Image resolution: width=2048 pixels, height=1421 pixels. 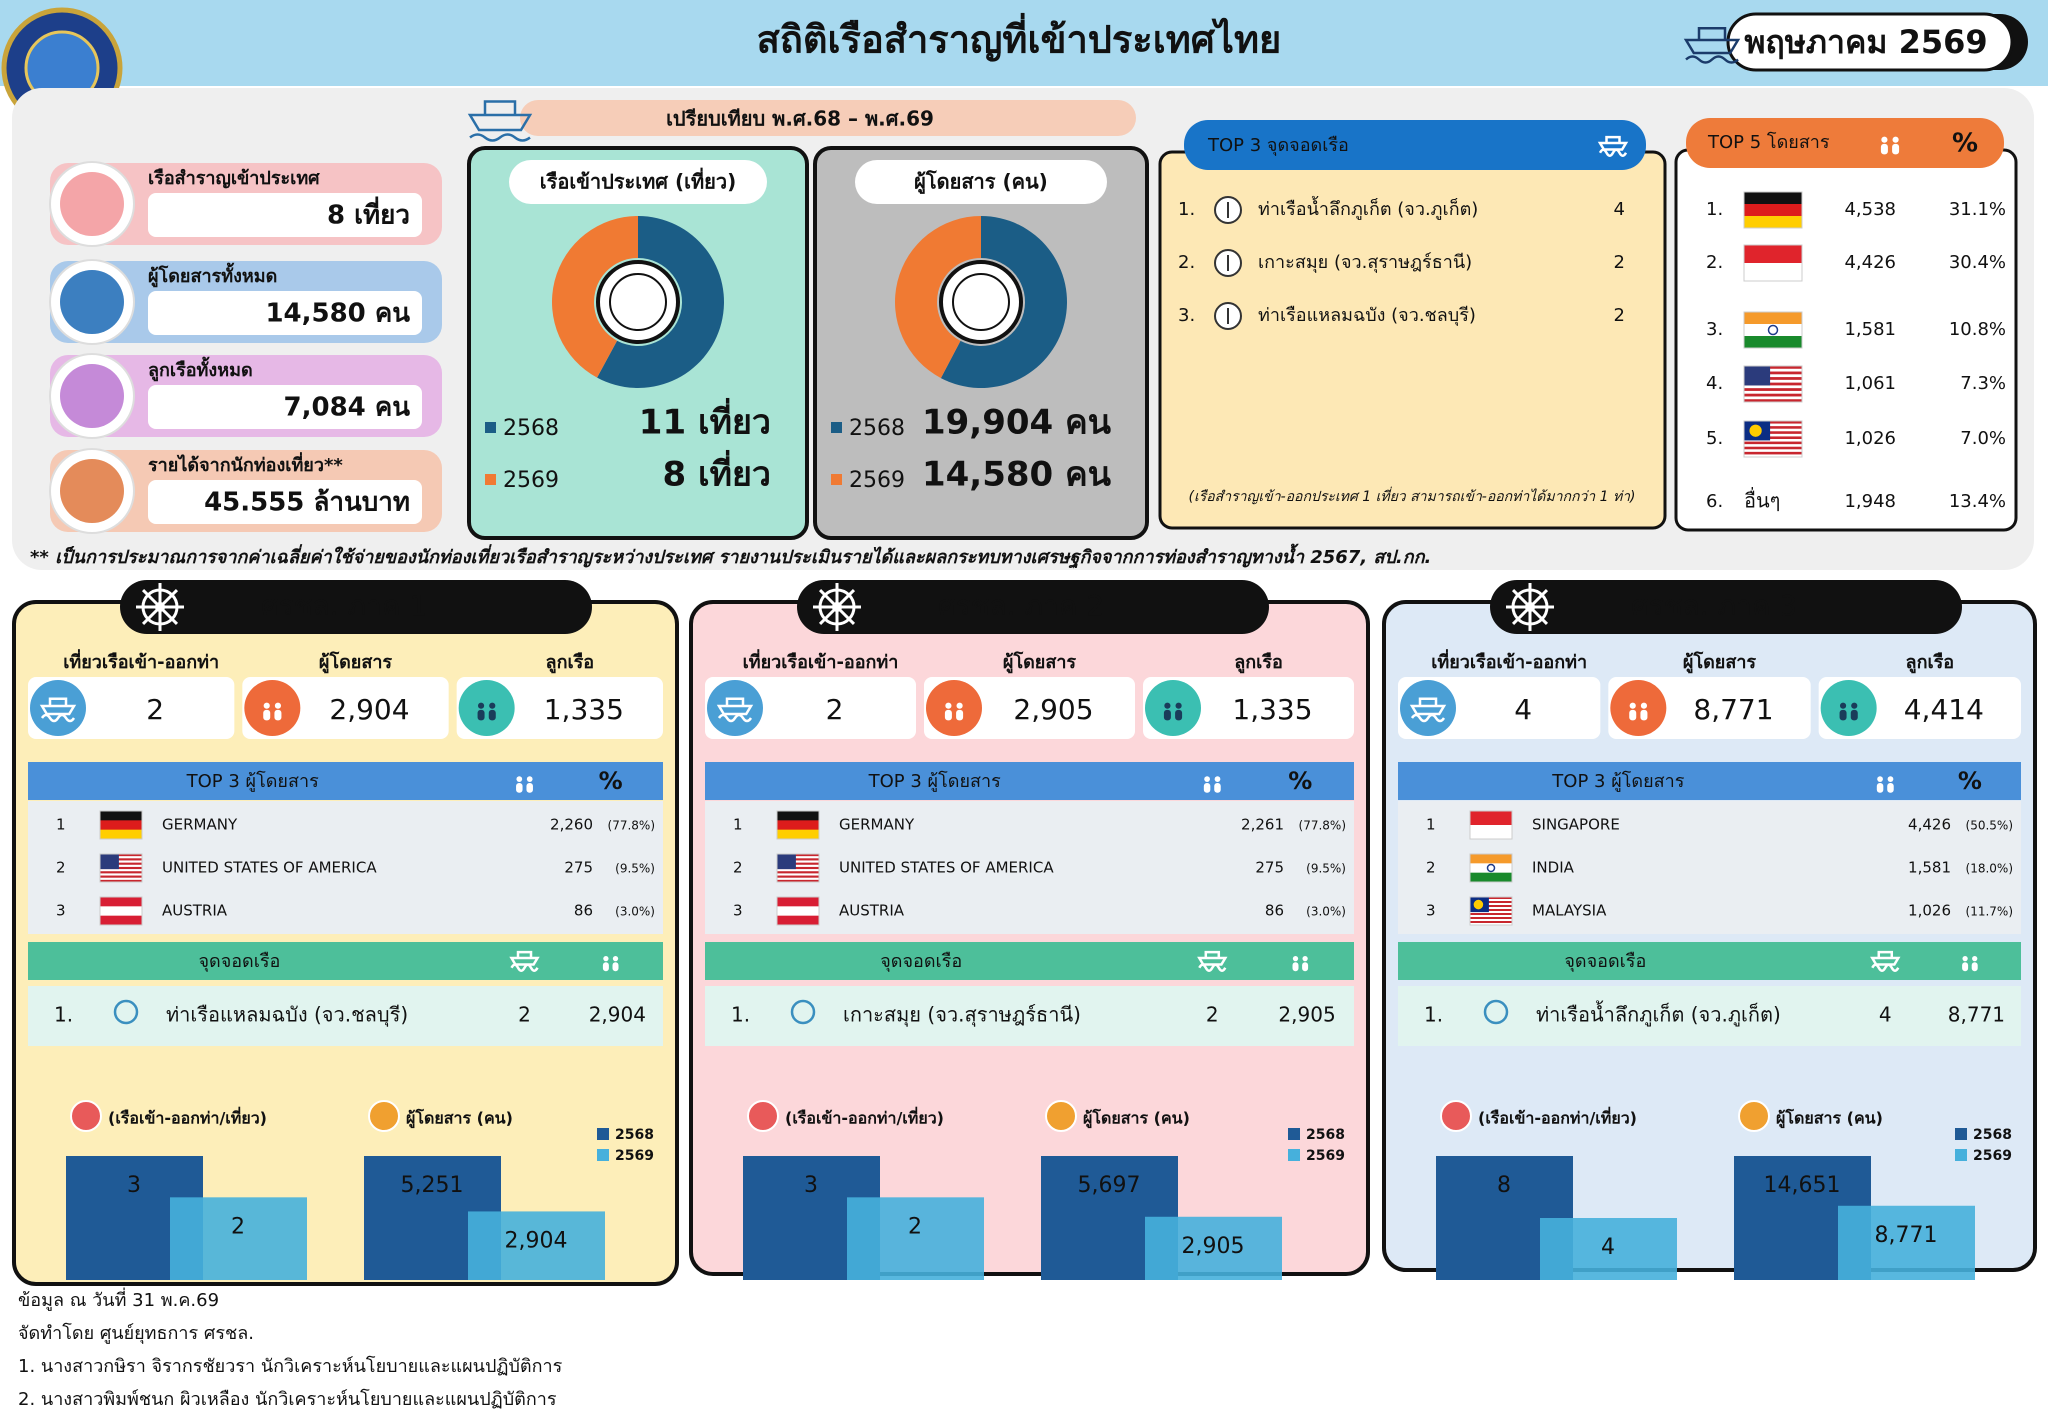 What do you see at coordinates (1322, 826) in the screenshot?
I see `top3-pct: (77.8%)` at bounding box center [1322, 826].